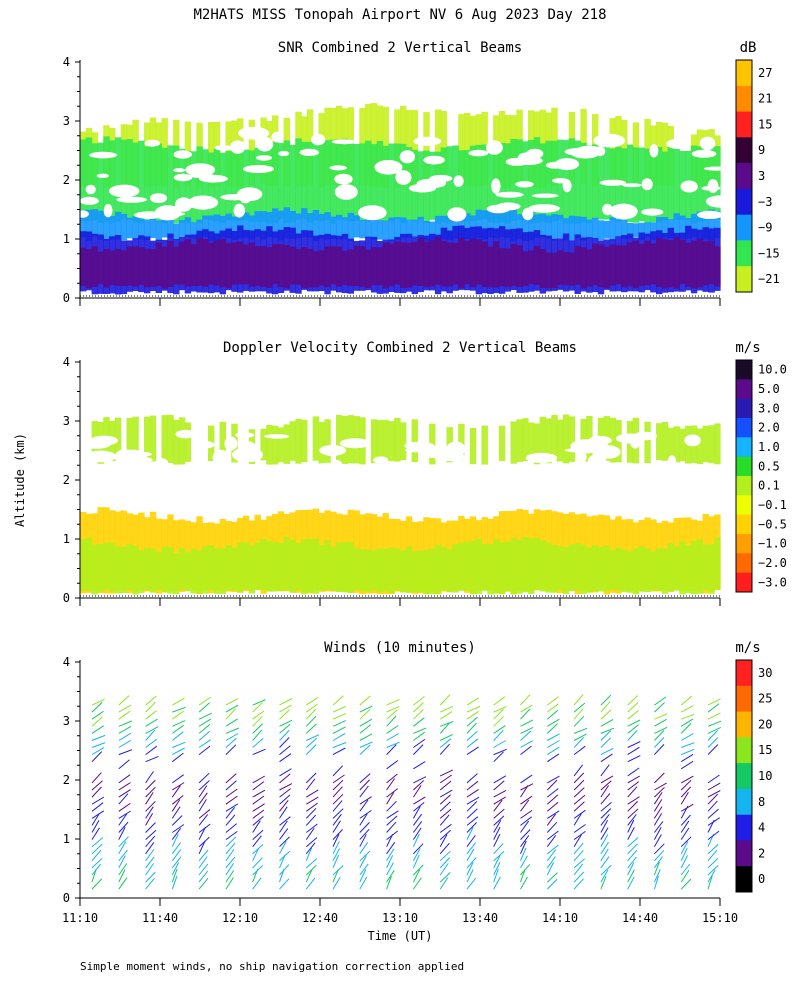 The width and height of the screenshot is (800, 1000). Describe the element at coordinates (396, 504) in the screenshot. I see `plot-area` at that location.